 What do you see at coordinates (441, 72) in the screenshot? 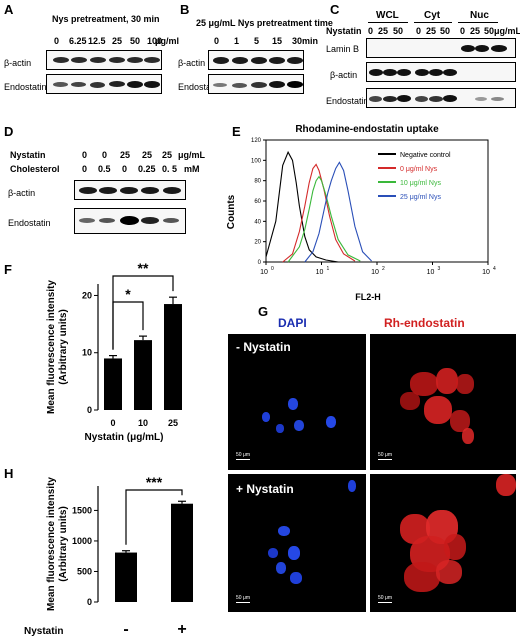
I see `blot-C-actin` at bounding box center [441, 72].